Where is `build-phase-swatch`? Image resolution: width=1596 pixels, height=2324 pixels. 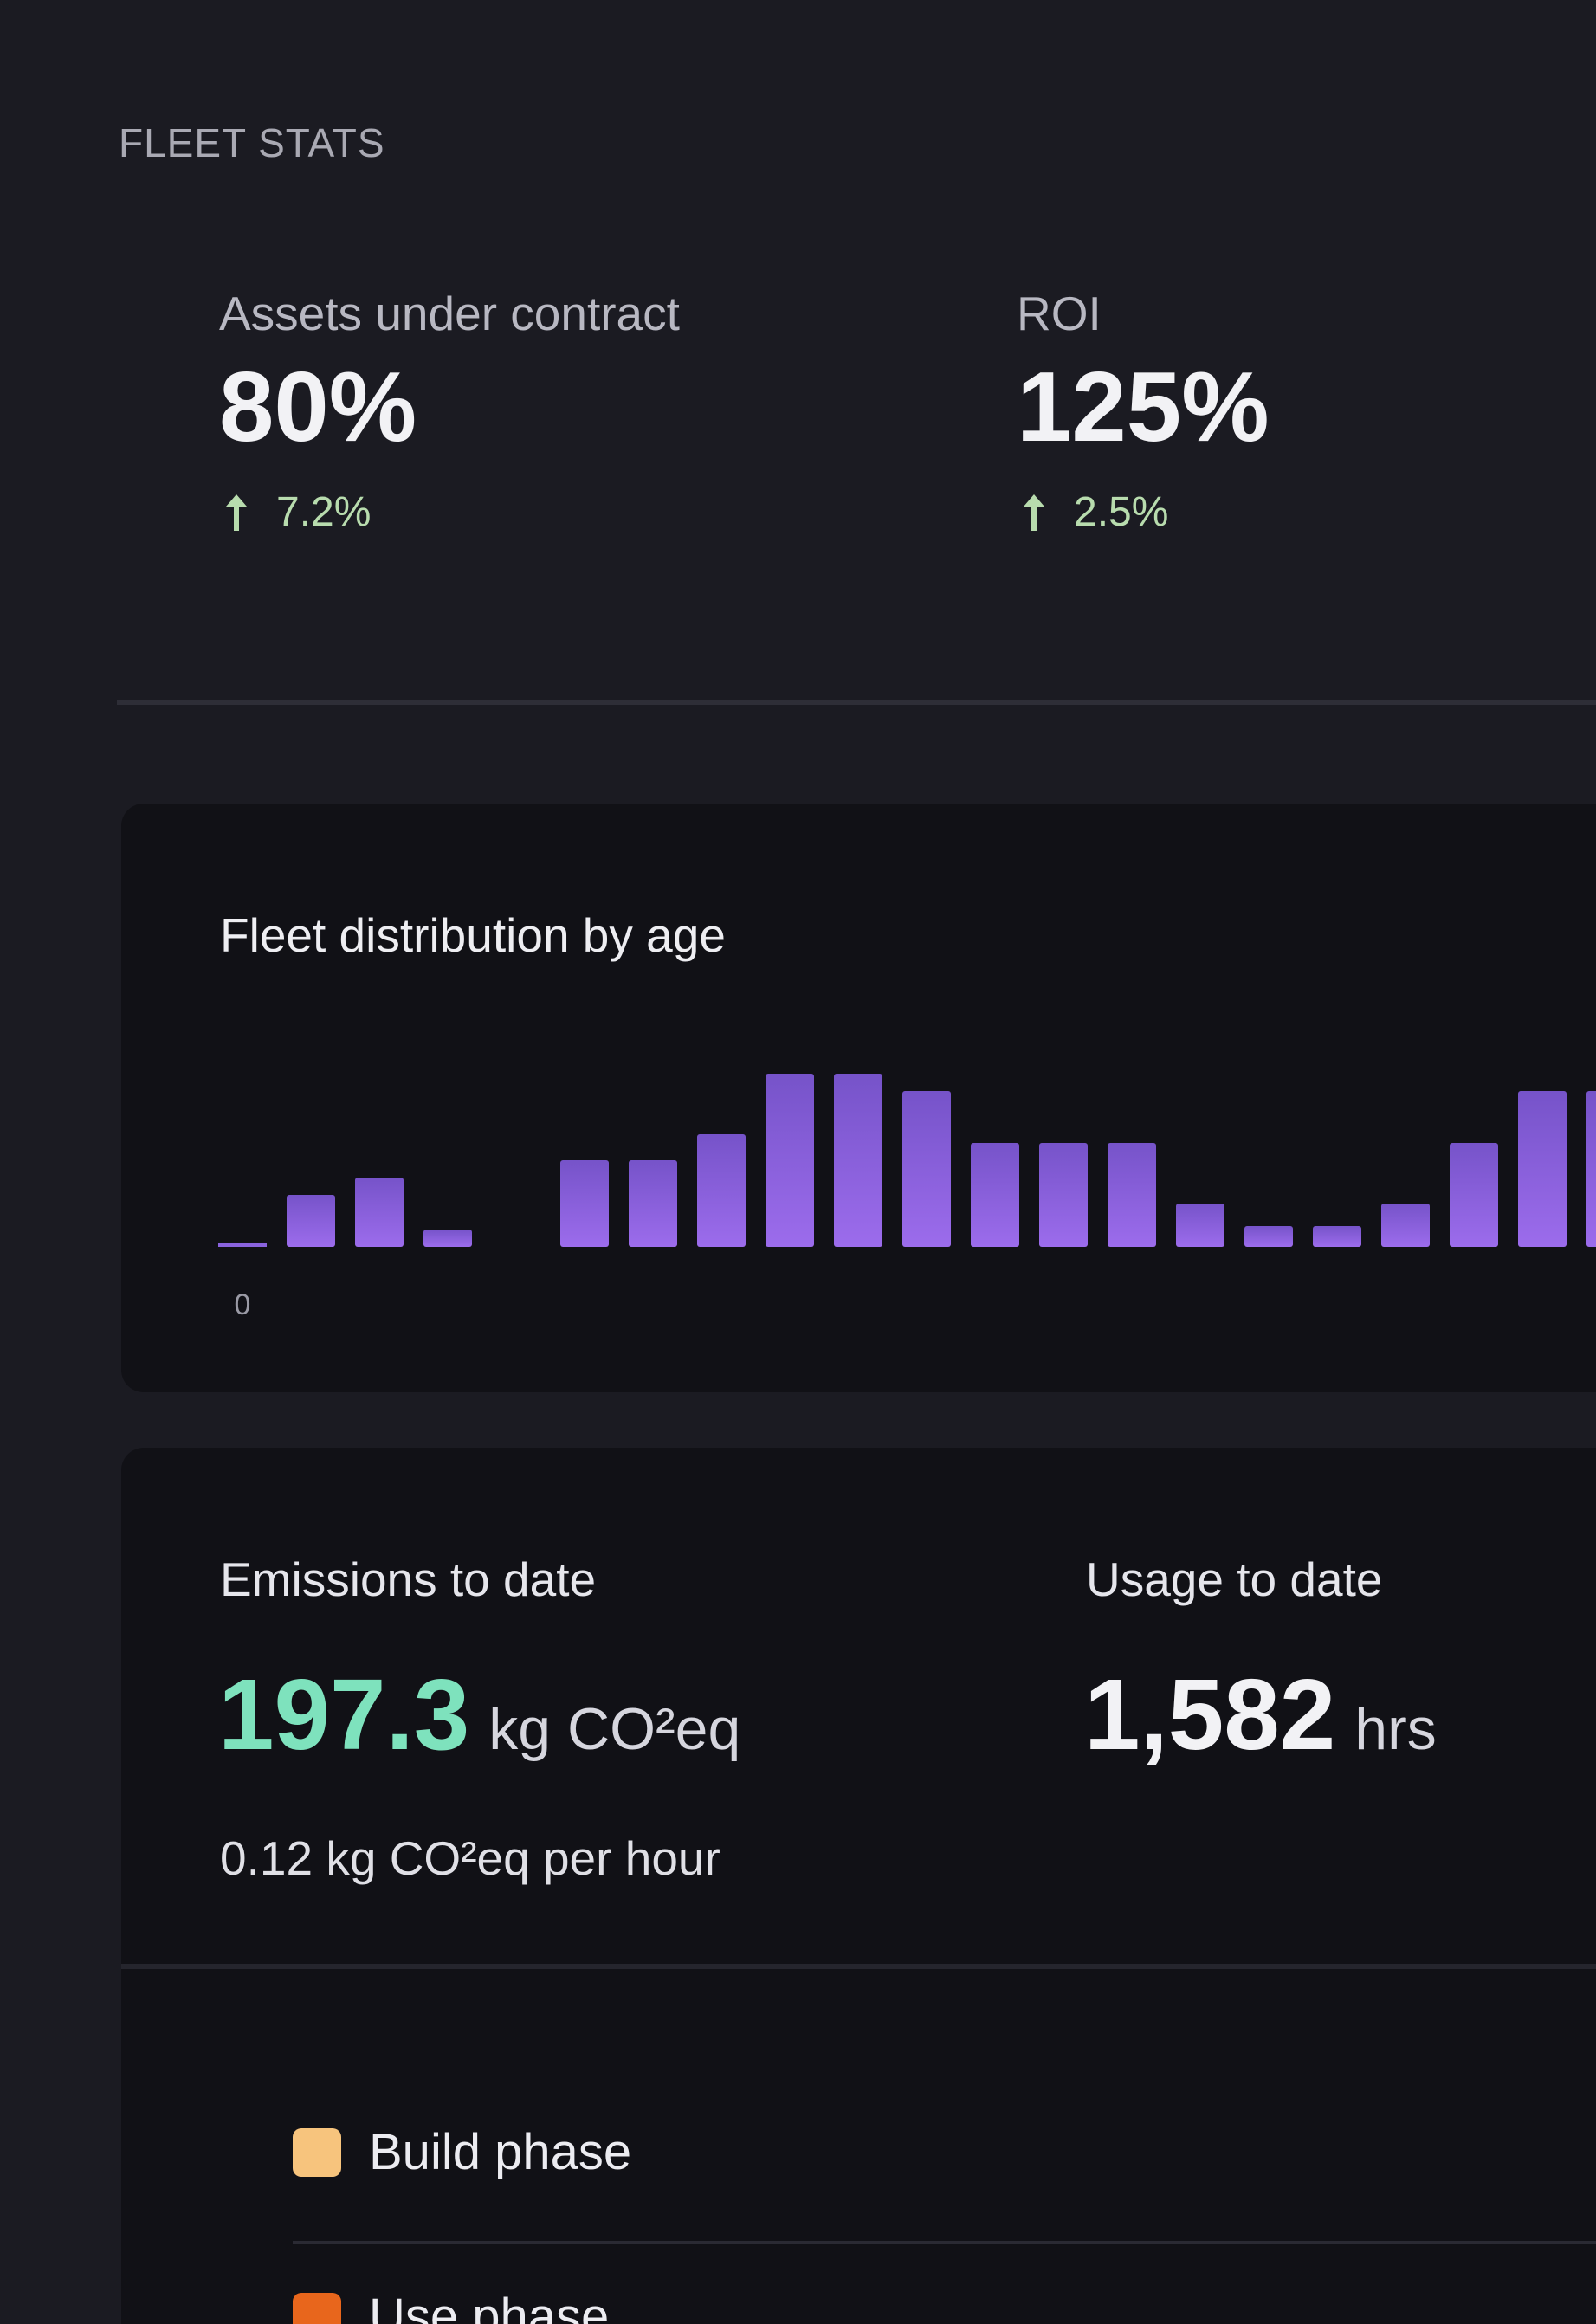
build-phase-swatch is located at coordinates (317, 2152).